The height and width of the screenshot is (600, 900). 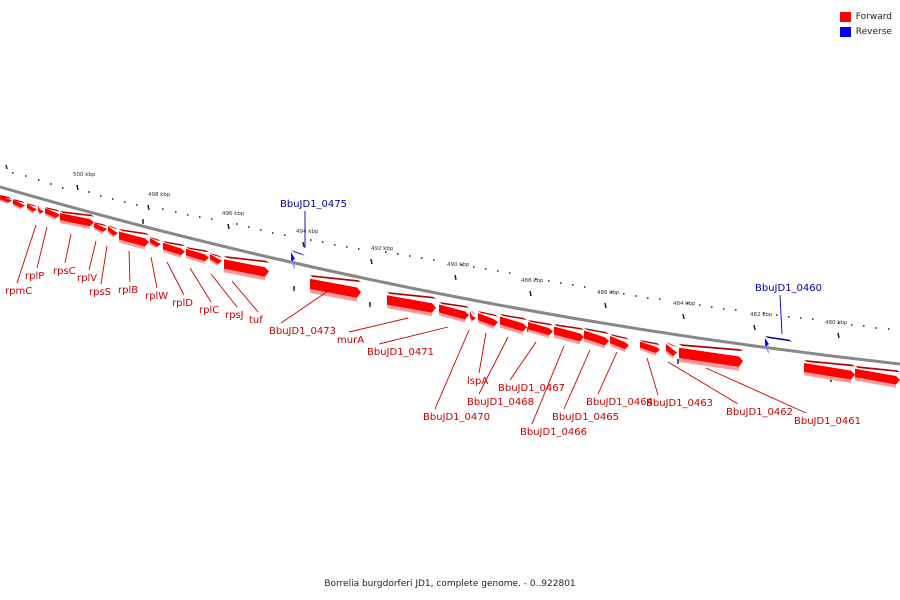 I want to click on scale-tick-label: 488 kbp, so click(x=532, y=281).